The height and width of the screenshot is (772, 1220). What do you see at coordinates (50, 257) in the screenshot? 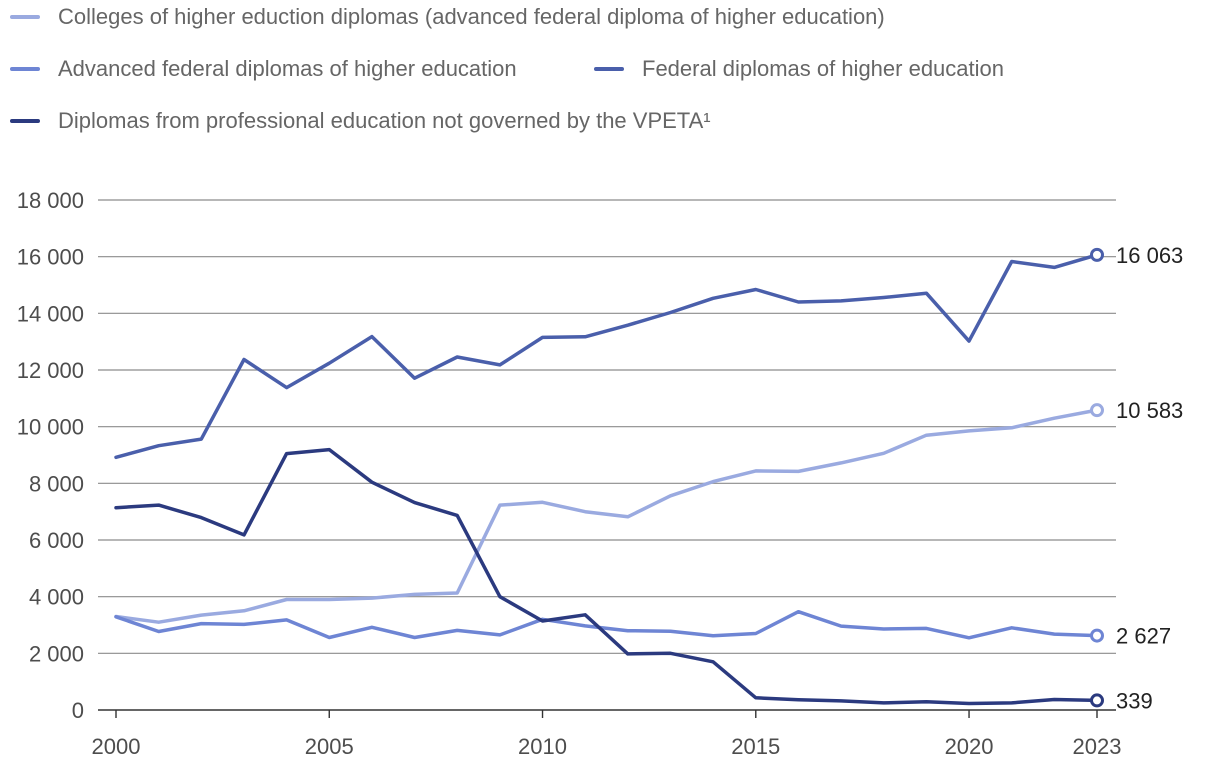
I see `y-tick-label: 16 000` at bounding box center [50, 257].